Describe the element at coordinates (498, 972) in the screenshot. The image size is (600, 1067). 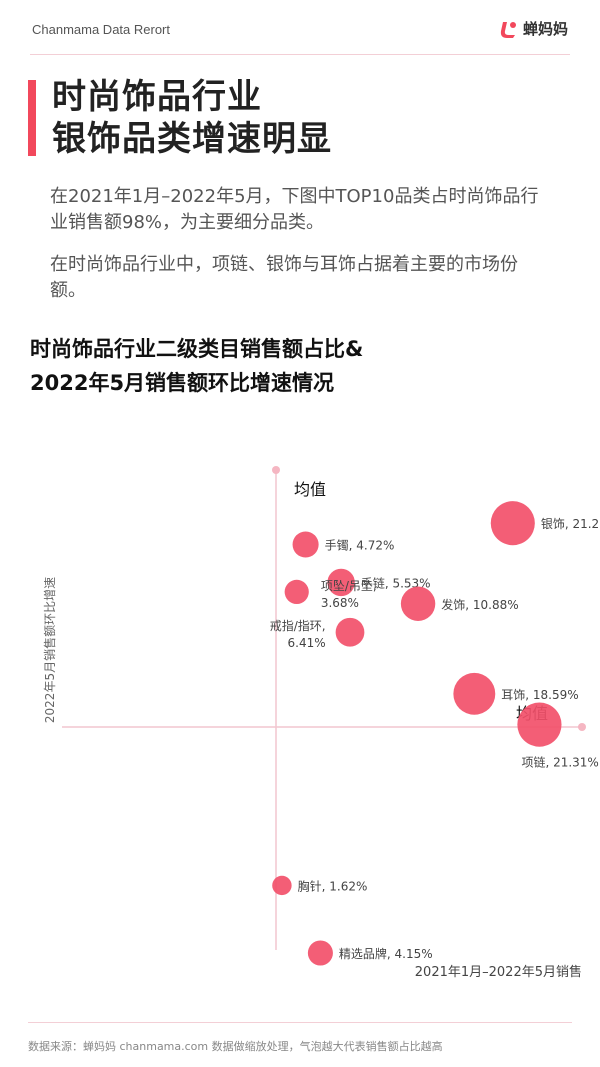
I see `x-axis-label: 2021年1月–2022年5月销售` at that location.